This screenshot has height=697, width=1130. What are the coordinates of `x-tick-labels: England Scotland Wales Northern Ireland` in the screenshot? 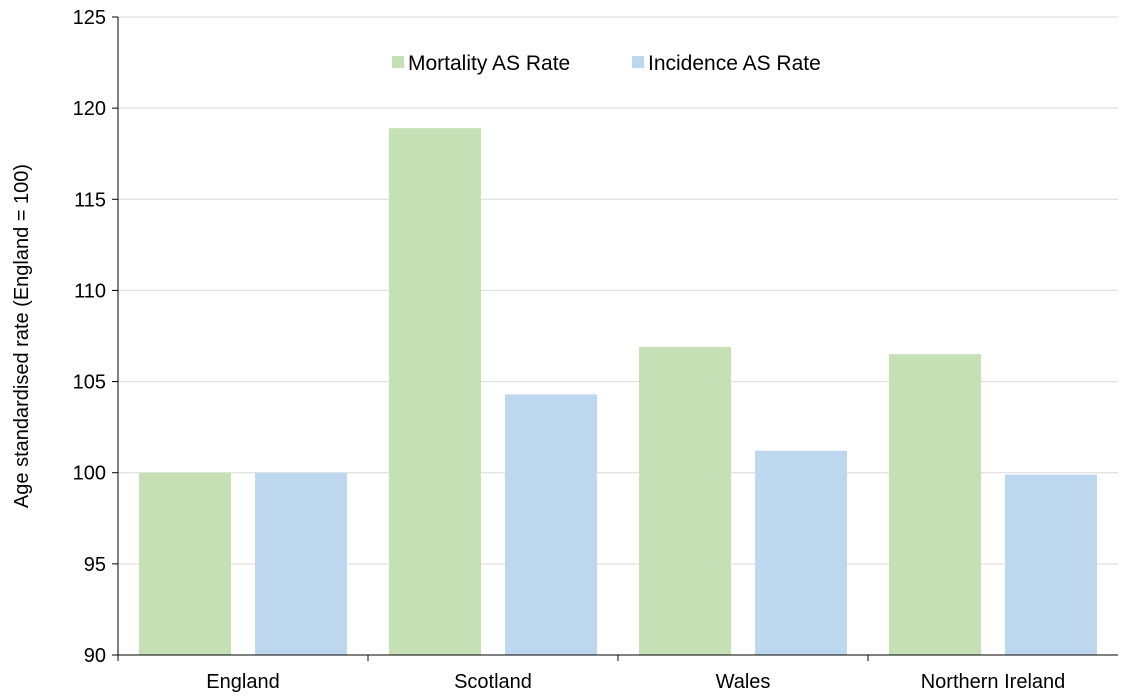 It's located at (635, 682).